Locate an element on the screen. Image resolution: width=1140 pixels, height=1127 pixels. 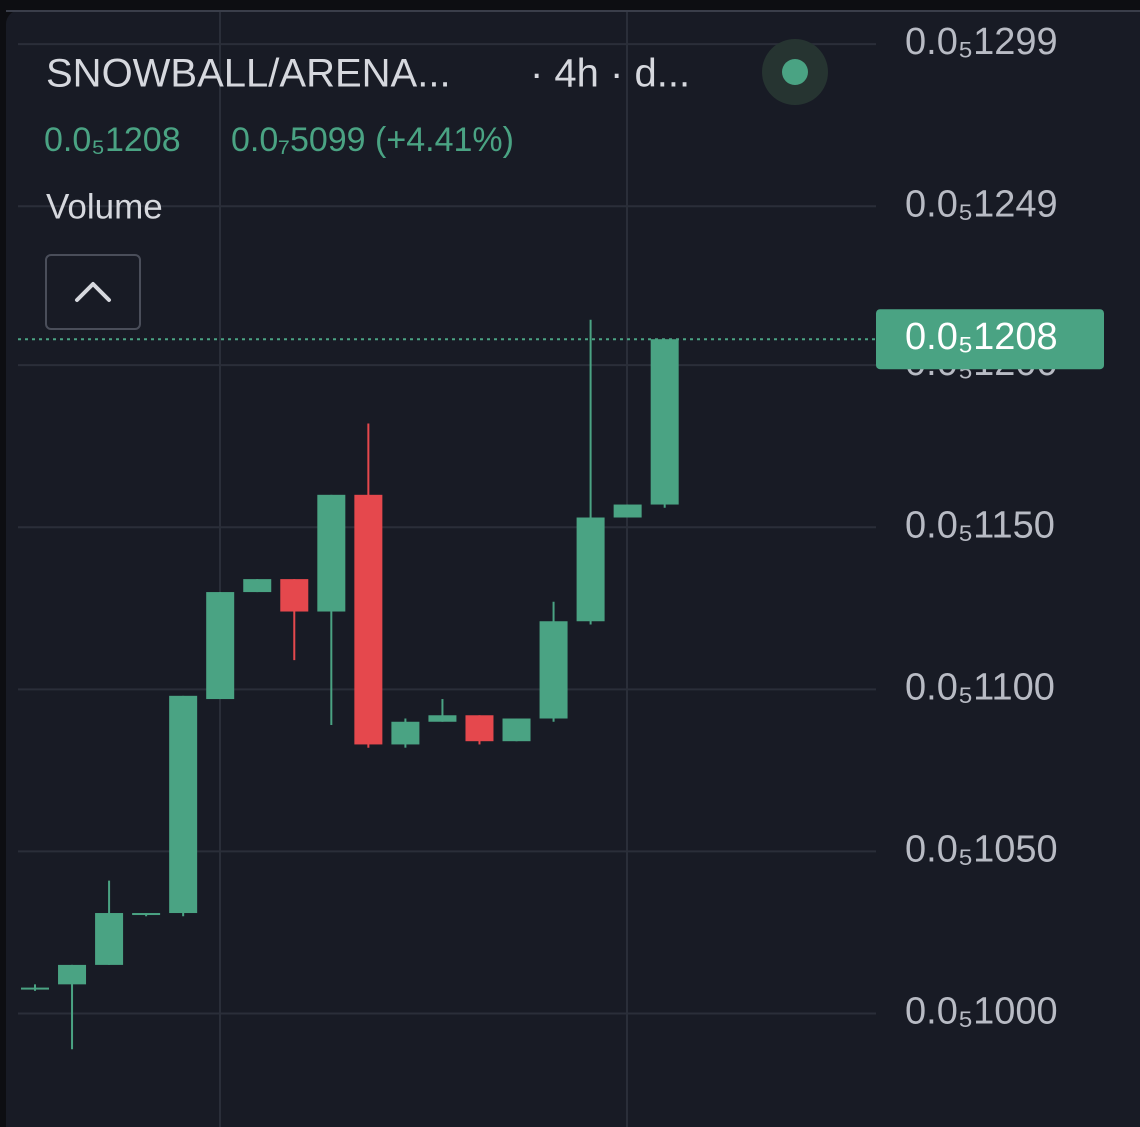
y-tick-label: 0.0₅1000 is located at coordinates (981, 1012).